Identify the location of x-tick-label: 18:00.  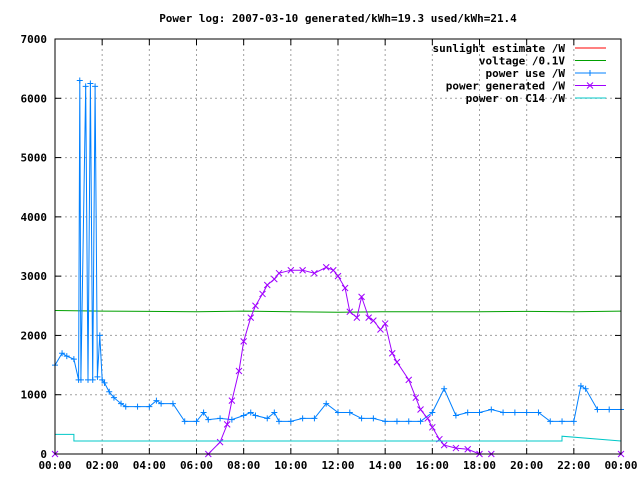
(479, 465).